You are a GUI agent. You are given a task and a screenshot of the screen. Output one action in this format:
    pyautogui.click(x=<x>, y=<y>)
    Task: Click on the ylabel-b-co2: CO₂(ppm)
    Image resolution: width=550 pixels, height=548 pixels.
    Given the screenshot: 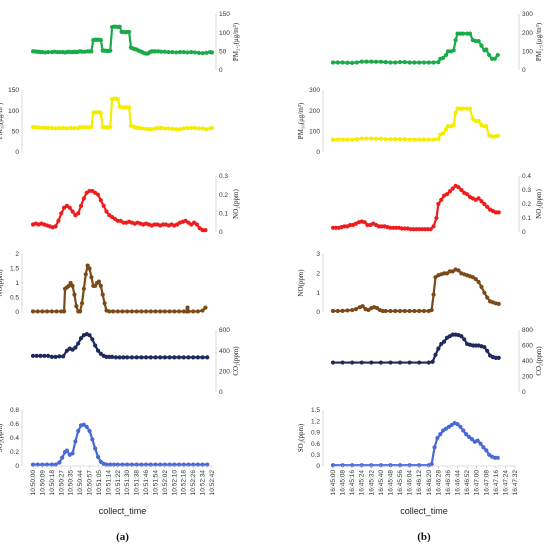 What is the action you would take?
    pyautogui.click(x=539, y=361)
    